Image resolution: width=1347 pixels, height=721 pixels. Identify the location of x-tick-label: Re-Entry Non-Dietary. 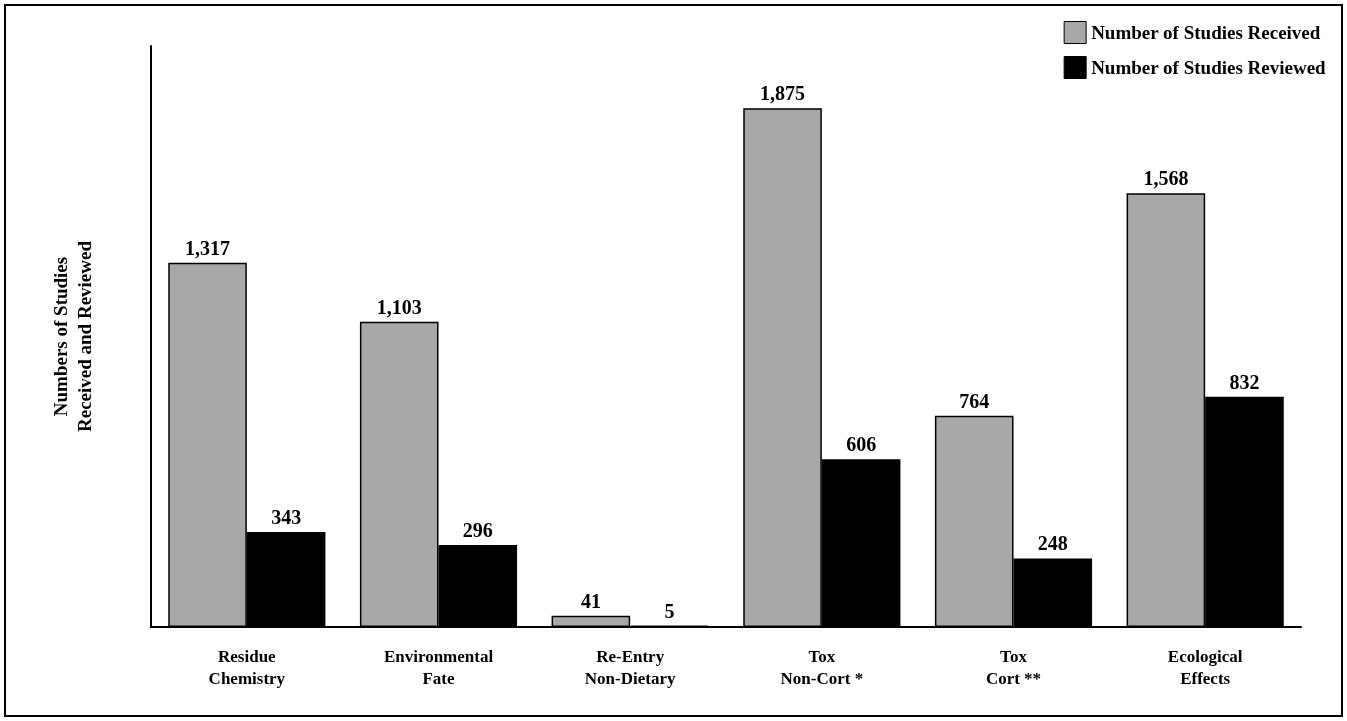
(630, 667).